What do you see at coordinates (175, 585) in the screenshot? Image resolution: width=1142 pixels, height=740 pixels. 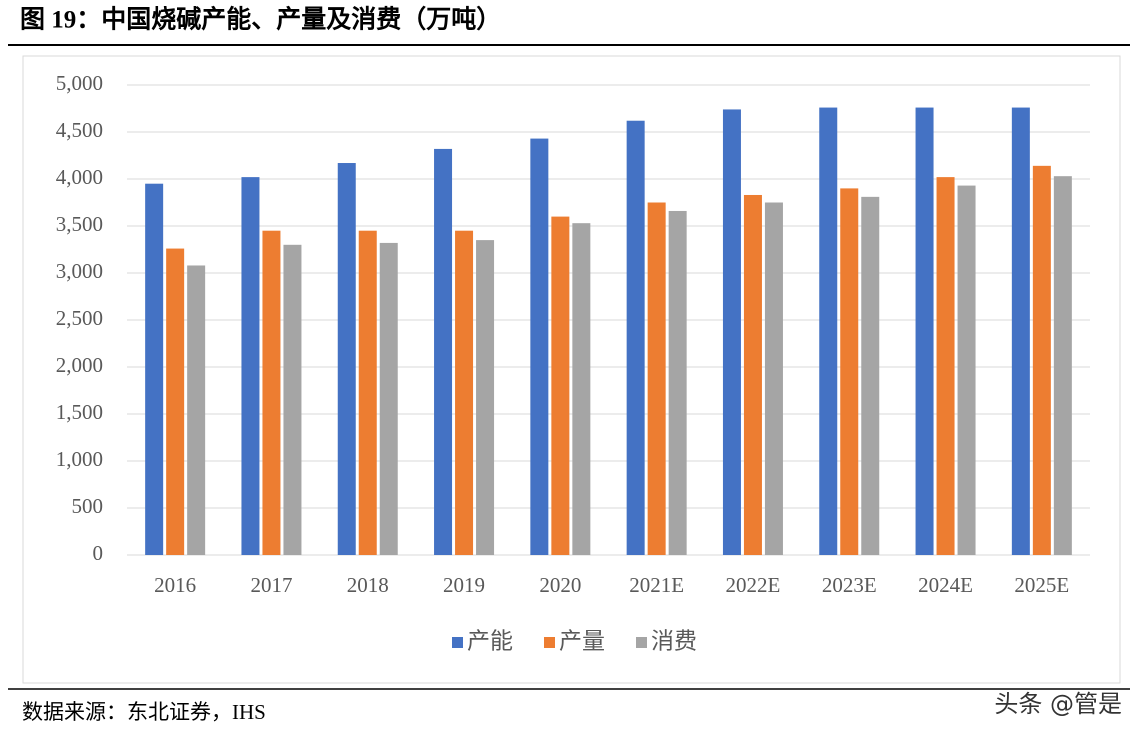 I see `x-tick-label: 2016` at bounding box center [175, 585].